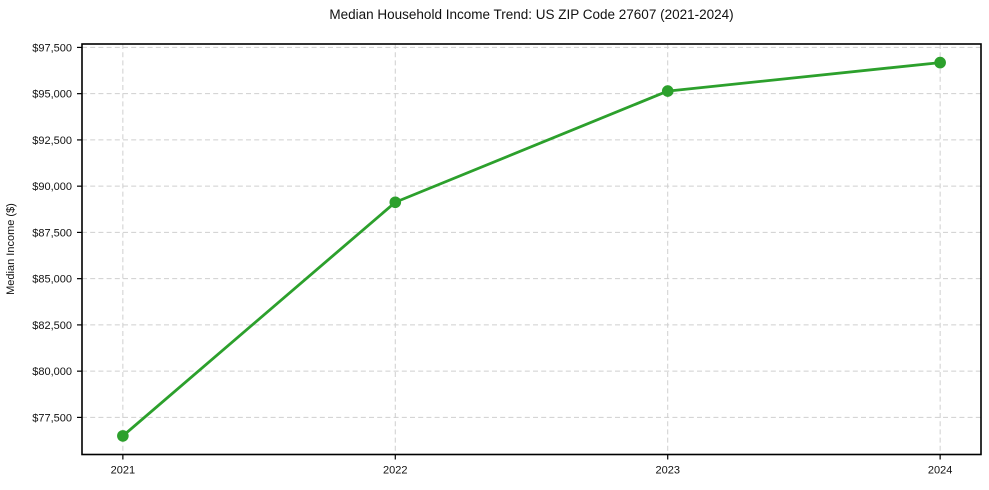  I want to click on y-tick-label: $92,500, so click(52, 141).